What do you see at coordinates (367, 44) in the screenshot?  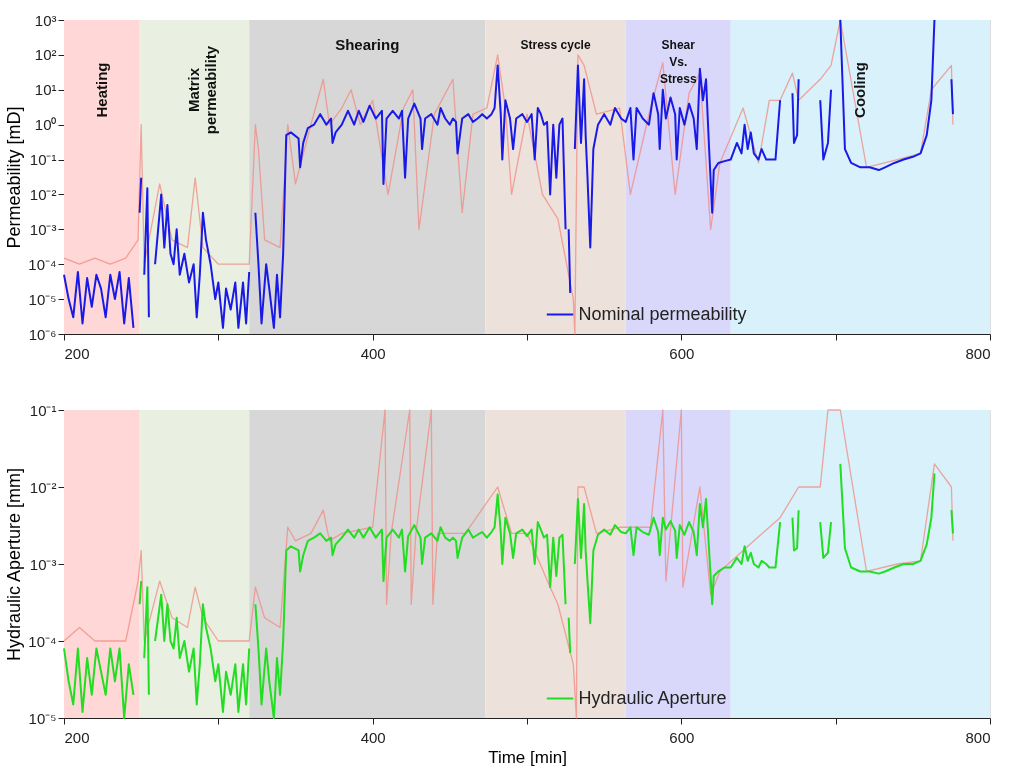 I see `band-label: Shearing` at bounding box center [367, 44].